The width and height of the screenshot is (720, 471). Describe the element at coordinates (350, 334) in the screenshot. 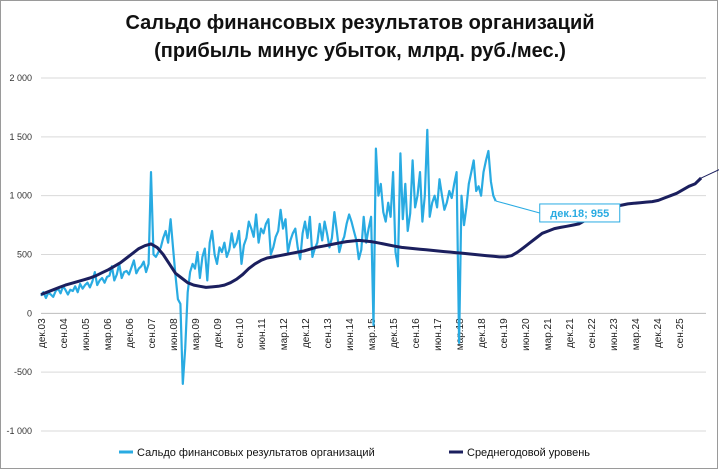

I see `x-tick-label: июн.14` at that location.